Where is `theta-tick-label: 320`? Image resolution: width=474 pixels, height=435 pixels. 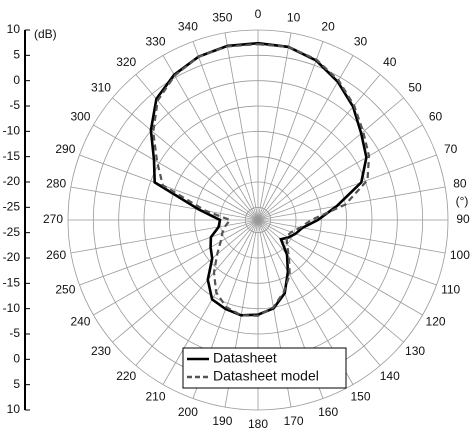 theta-tick-label: 320 is located at coordinates (126, 62).